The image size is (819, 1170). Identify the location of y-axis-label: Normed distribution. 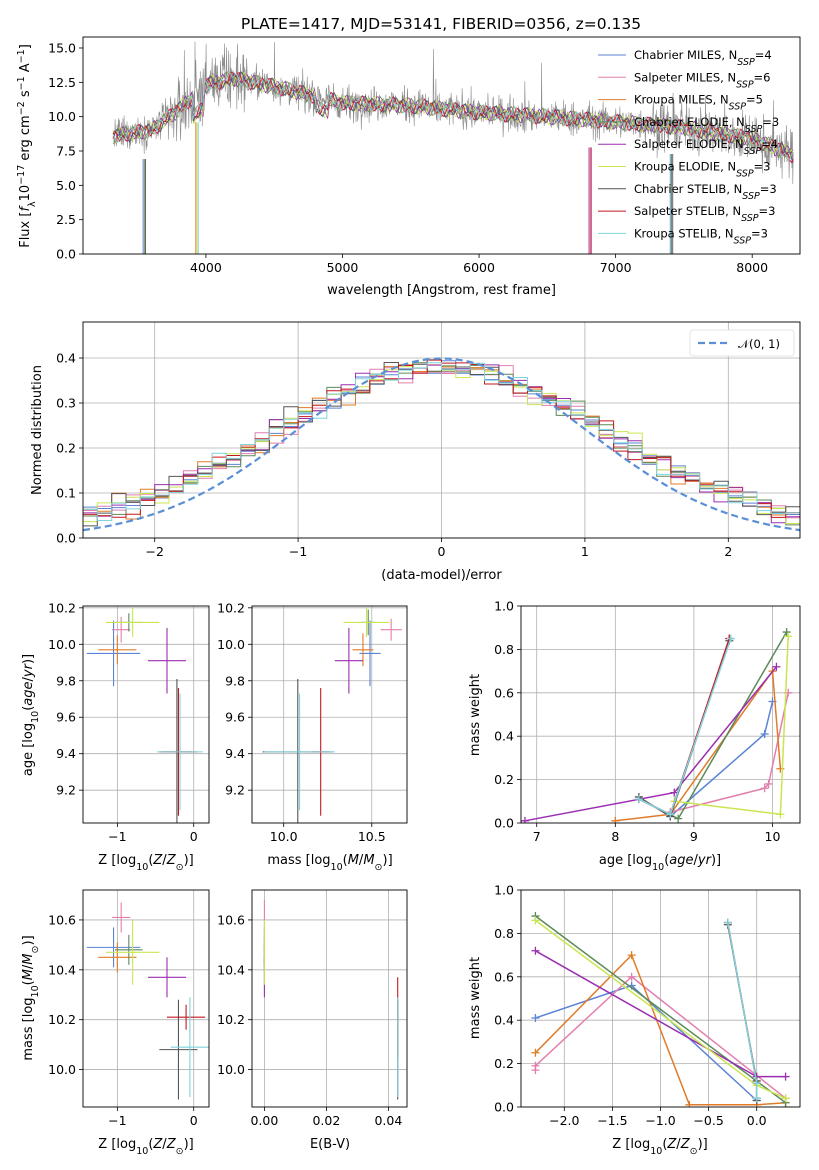
(37, 430).